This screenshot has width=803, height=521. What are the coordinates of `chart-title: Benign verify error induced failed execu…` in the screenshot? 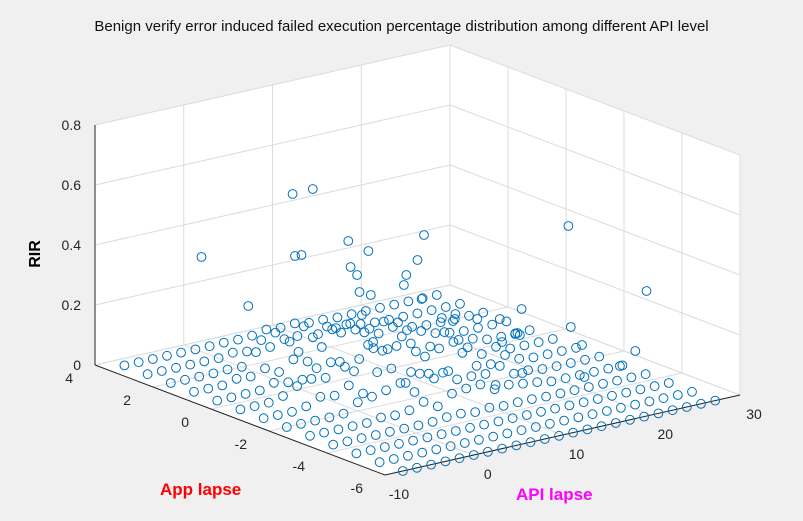 It's located at (401, 26).